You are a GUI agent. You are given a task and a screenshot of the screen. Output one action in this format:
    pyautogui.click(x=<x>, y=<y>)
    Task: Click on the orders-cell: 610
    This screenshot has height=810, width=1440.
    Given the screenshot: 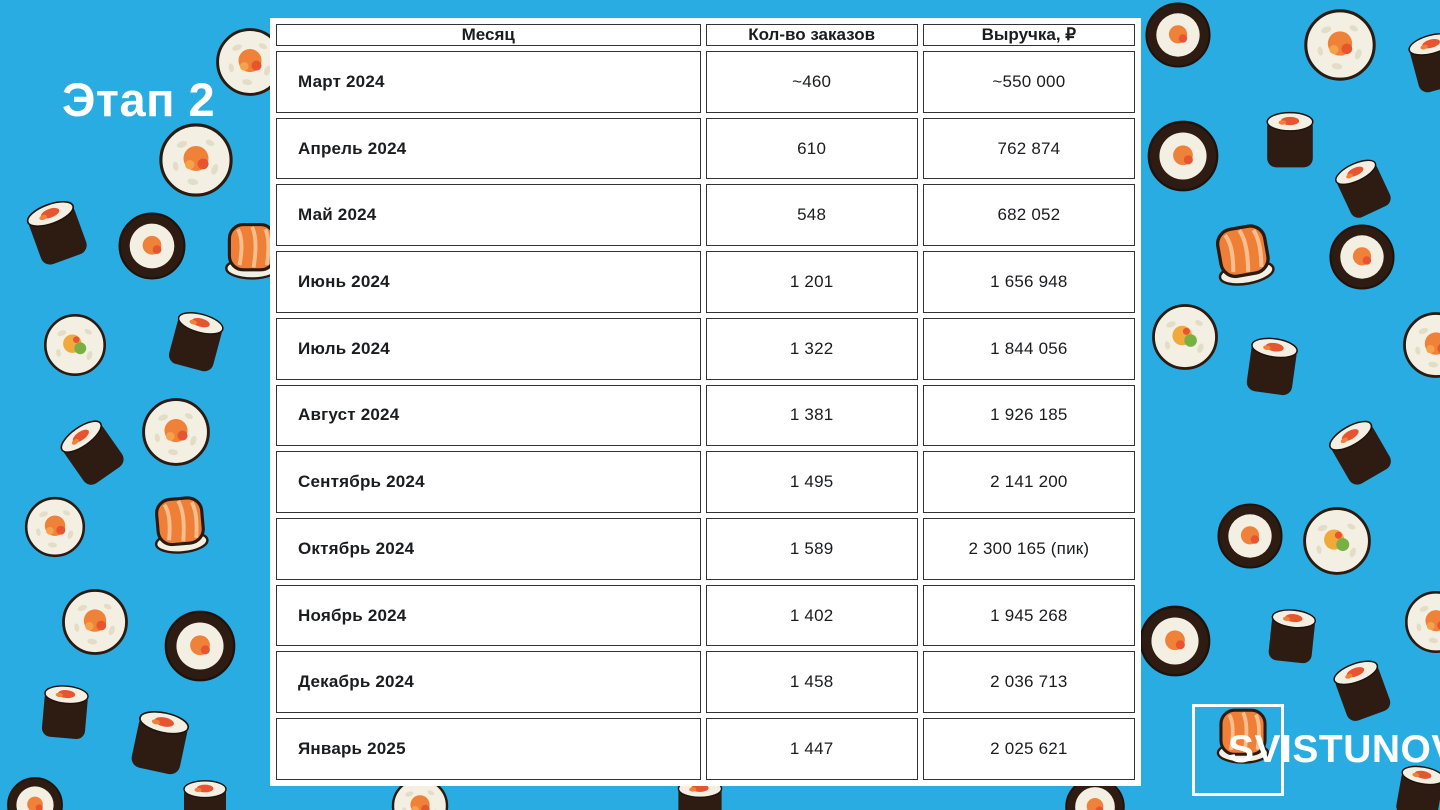 What is the action you would take?
    pyautogui.click(x=811, y=148)
    